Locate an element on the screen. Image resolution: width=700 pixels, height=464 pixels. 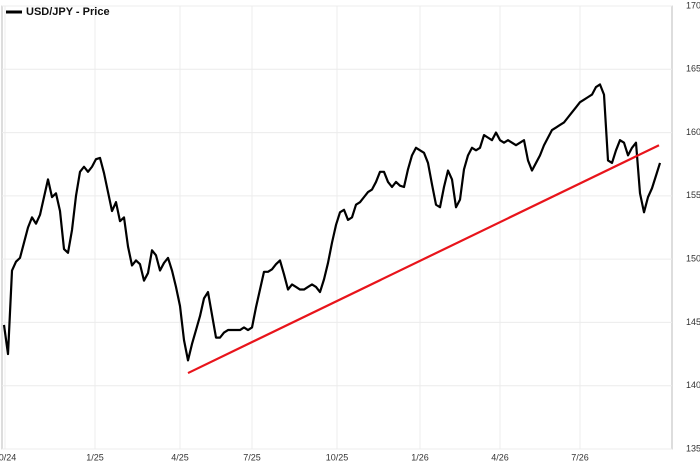
x-tick-label: 7/26 is located at coordinates (580, 457).